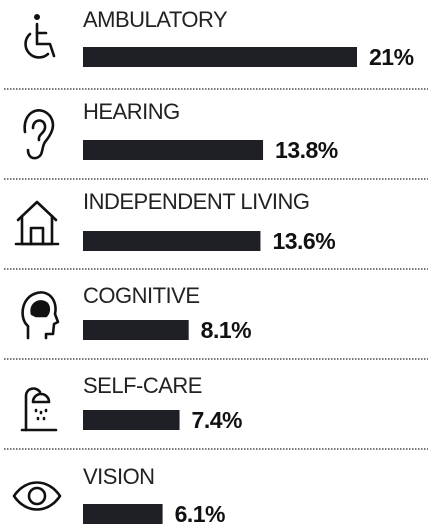 The width and height of the screenshot is (431, 529). What do you see at coordinates (37, 496) in the screenshot?
I see `icon-eye` at bounding box center [37, 496].